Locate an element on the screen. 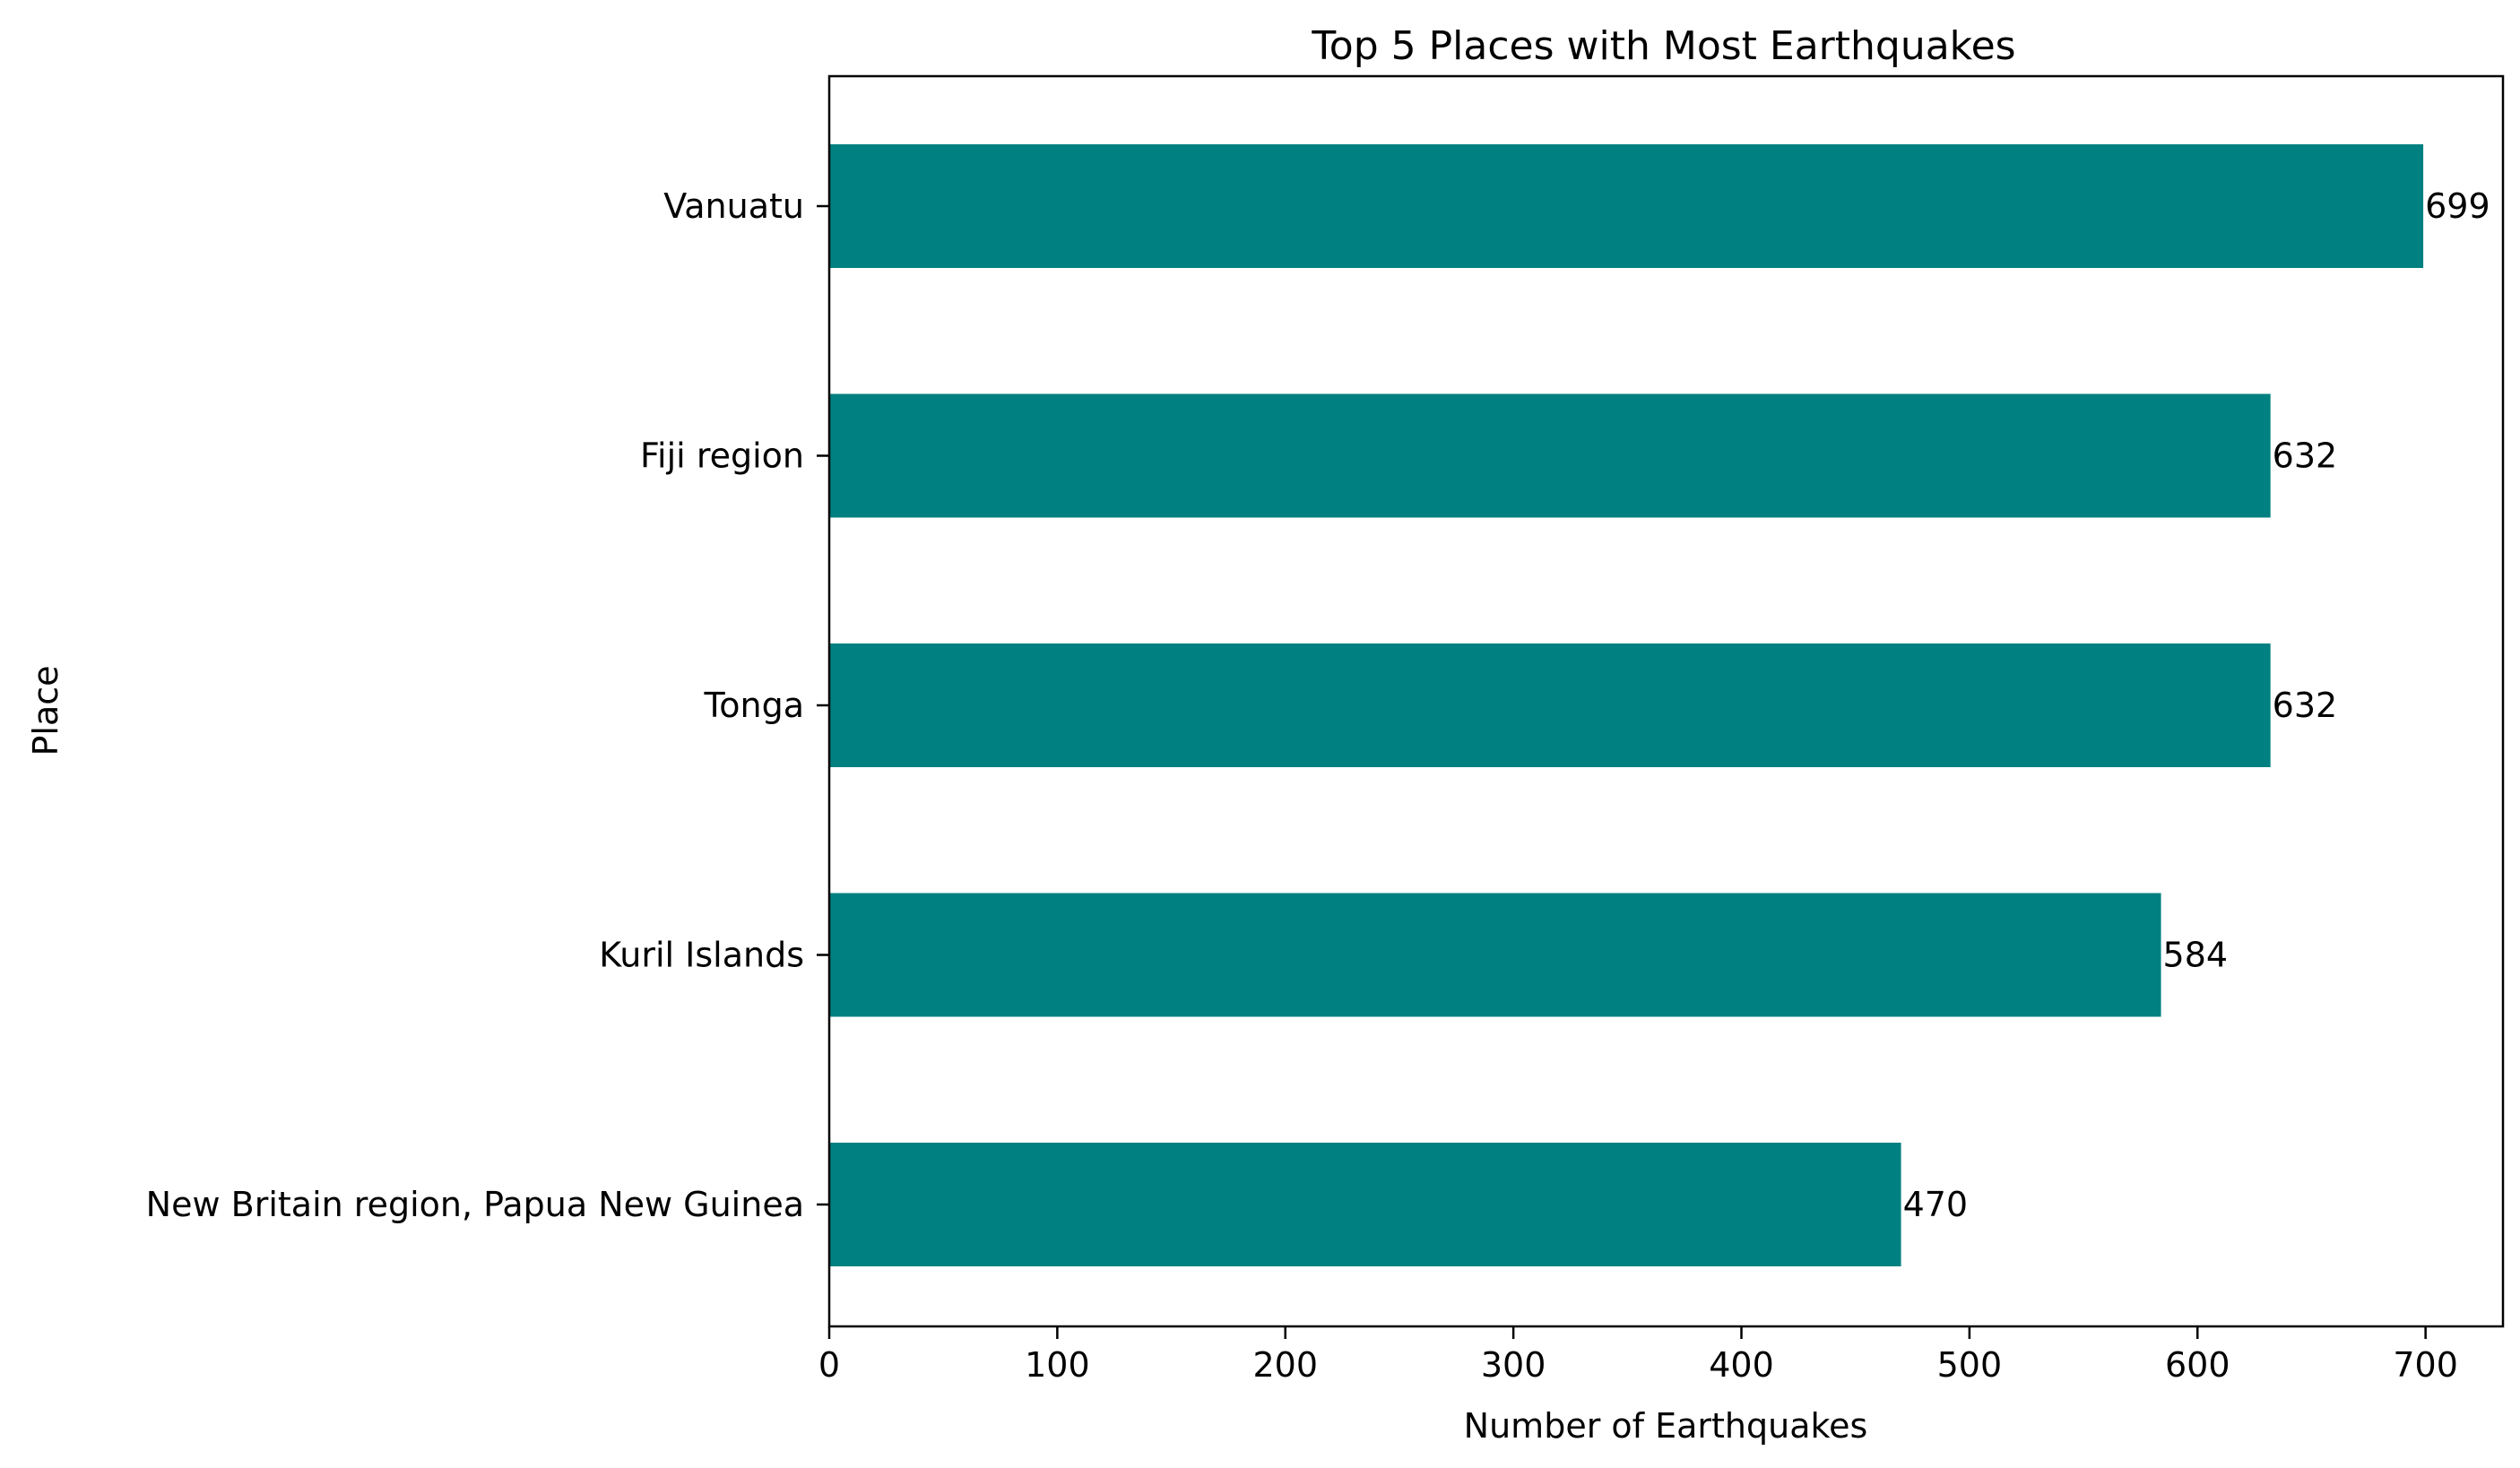 Image resolution: width=2520 pixels, height=1468 pixels. data-label-tonga: 632 is located at coordinates (2306, 705).